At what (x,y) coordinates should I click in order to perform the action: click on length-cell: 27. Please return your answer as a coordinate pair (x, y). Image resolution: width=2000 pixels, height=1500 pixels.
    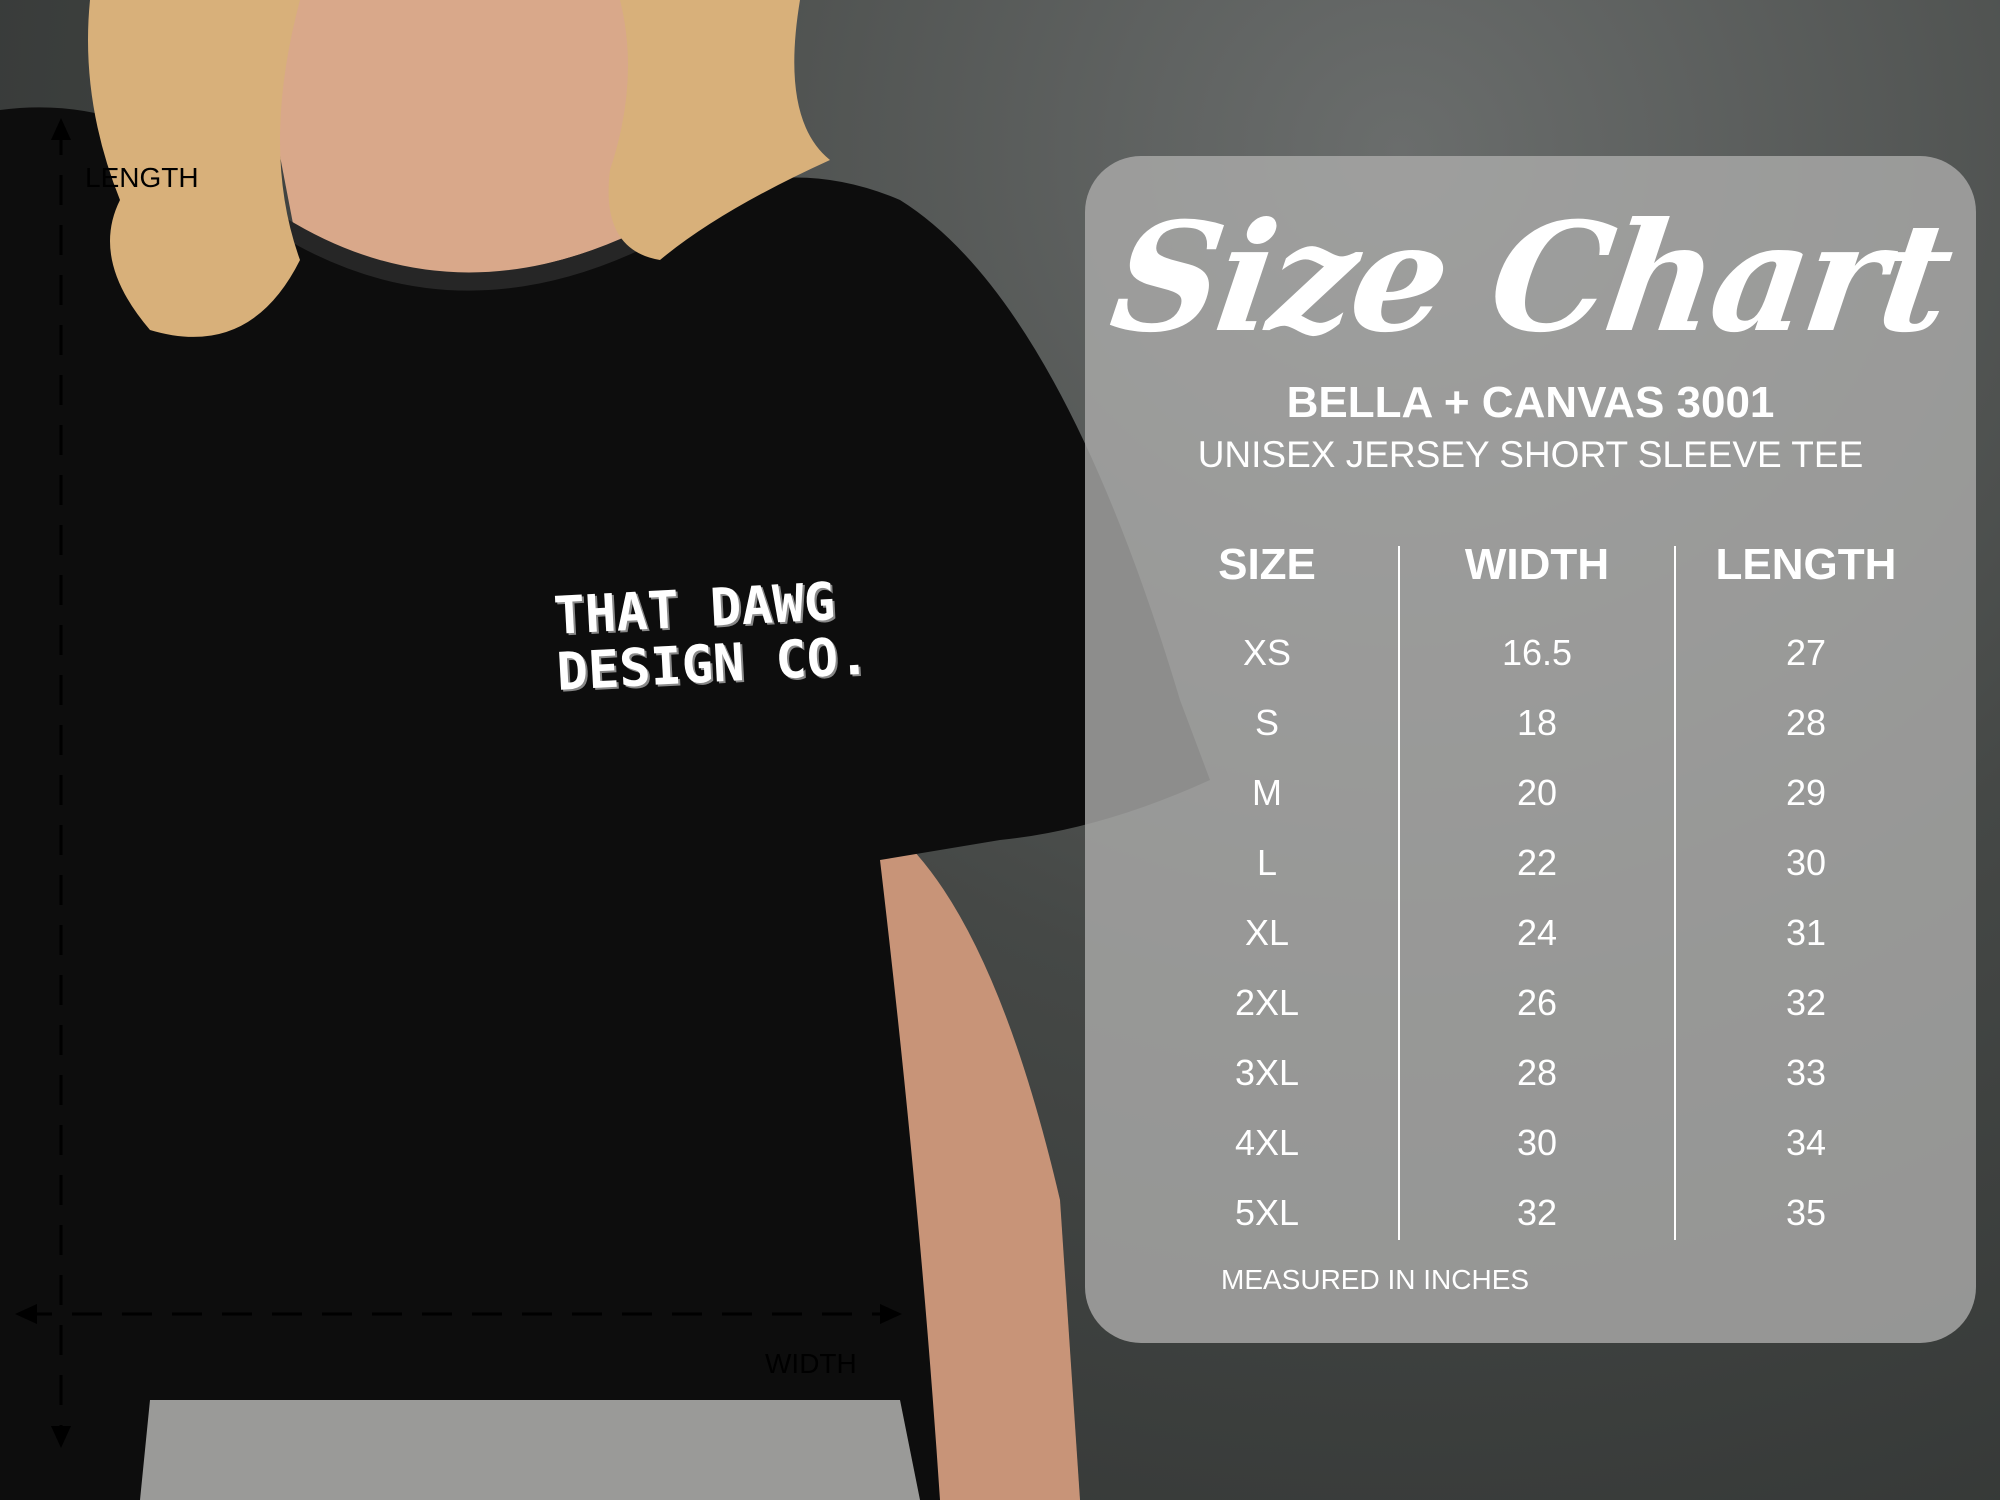
    Looking at the image, I should click on (1806, 652).